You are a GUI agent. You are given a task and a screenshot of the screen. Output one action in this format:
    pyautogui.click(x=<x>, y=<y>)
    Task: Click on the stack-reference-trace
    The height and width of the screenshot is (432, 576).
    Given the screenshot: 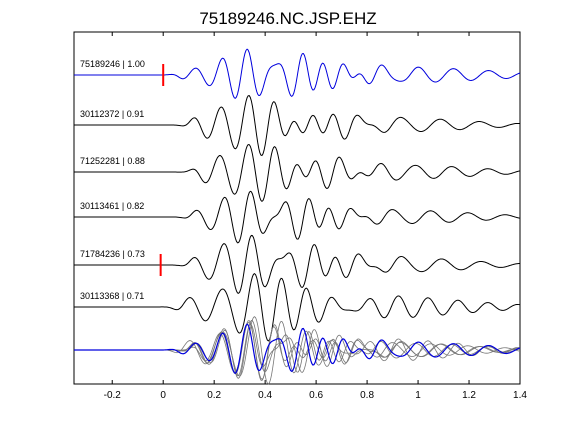 What is the action you would take?
    pyautogui.click(x=297, y=349)
    